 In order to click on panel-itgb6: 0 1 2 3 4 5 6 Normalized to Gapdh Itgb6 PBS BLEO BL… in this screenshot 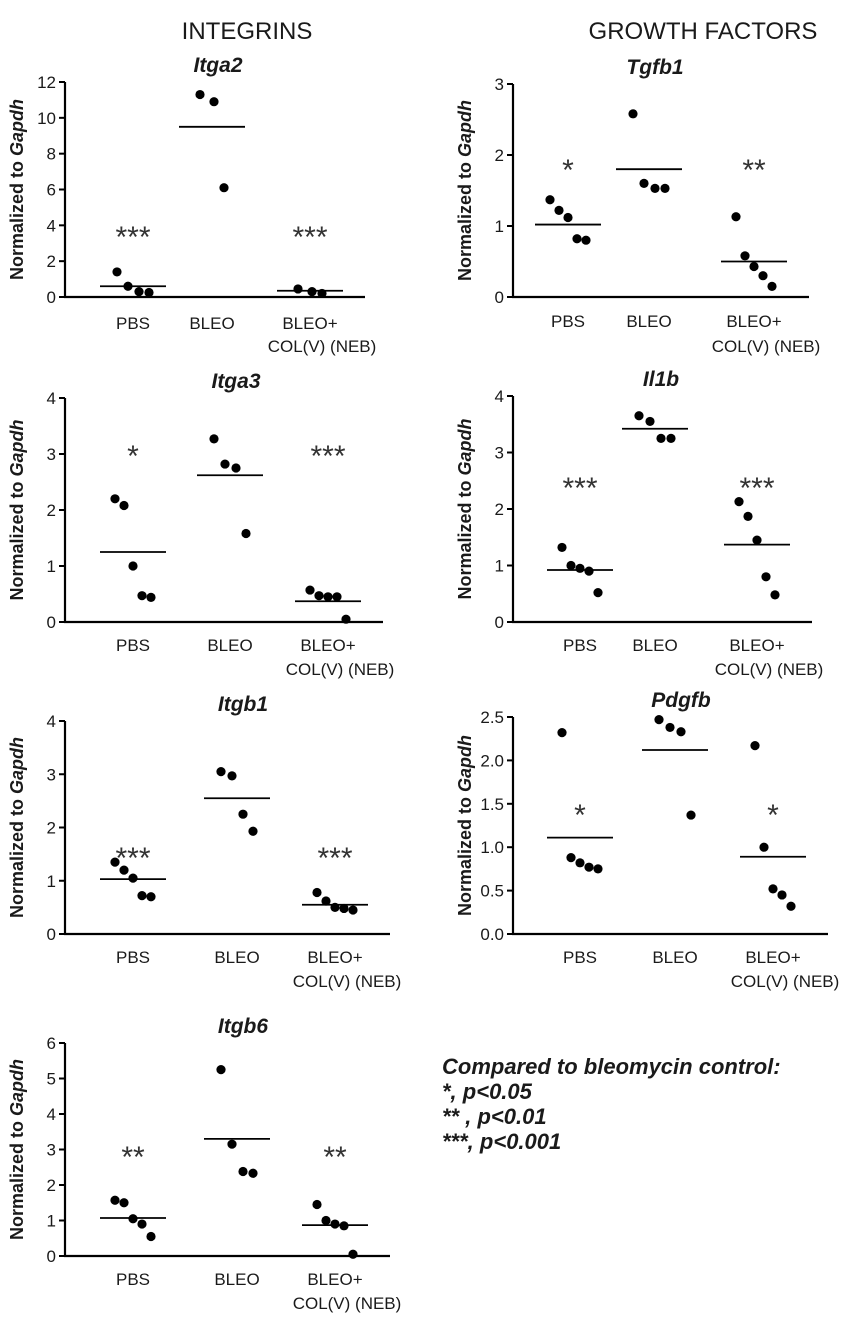, I will do `click(204, 1164)`.